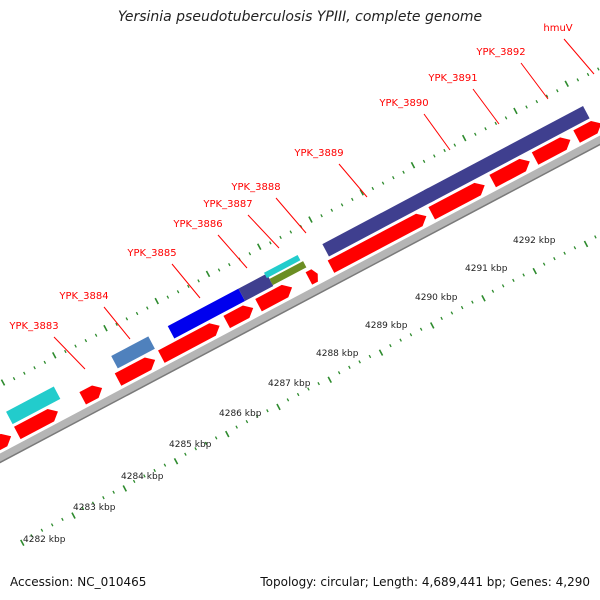  What do you see at coordinates (227, 204) in the screenshot?
I see `gene-label: YPK_3887` at bounding box center [227, 204].